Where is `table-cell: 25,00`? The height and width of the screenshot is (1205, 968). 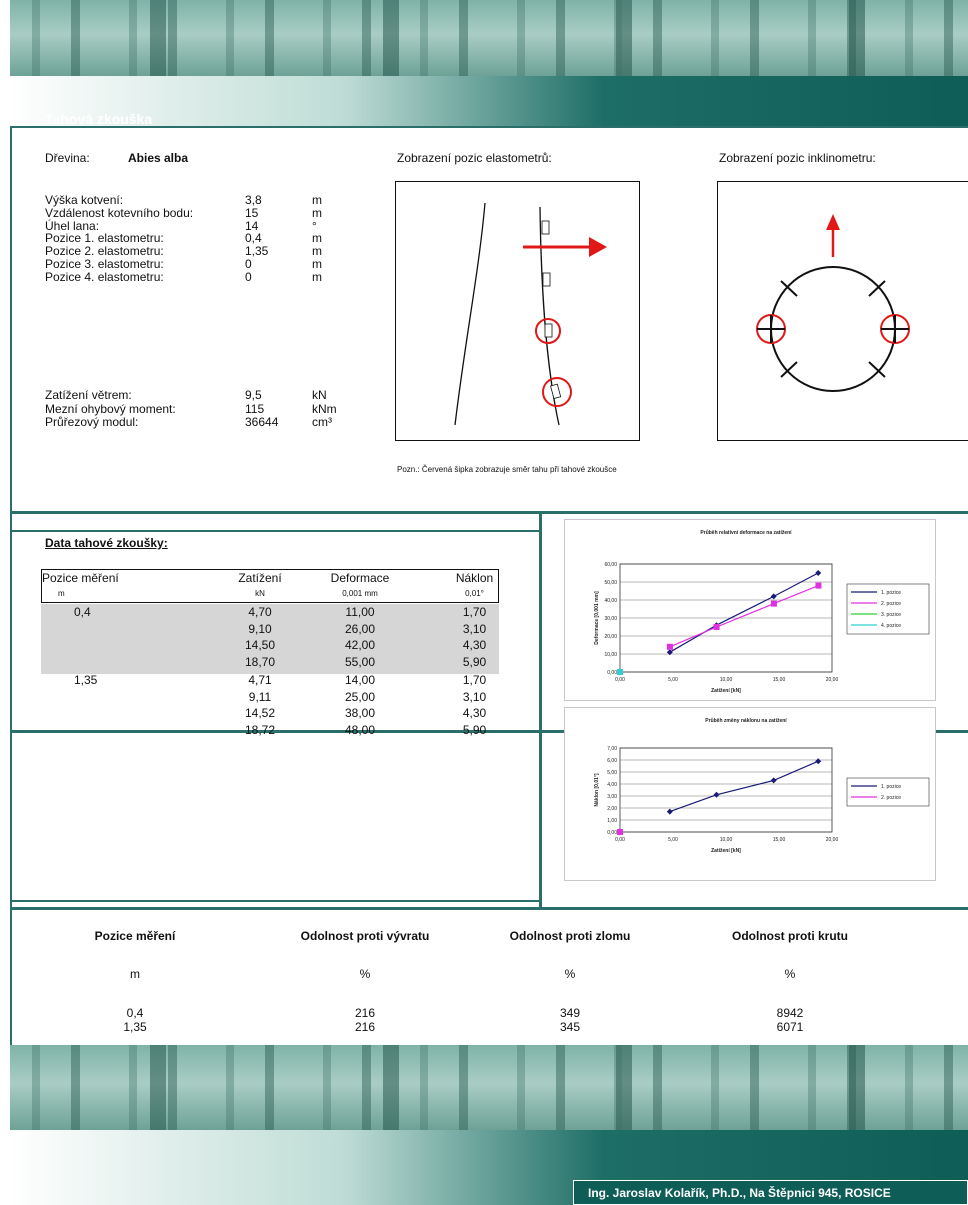
table-cell: 25,00 is located at coordinates (360, 696).